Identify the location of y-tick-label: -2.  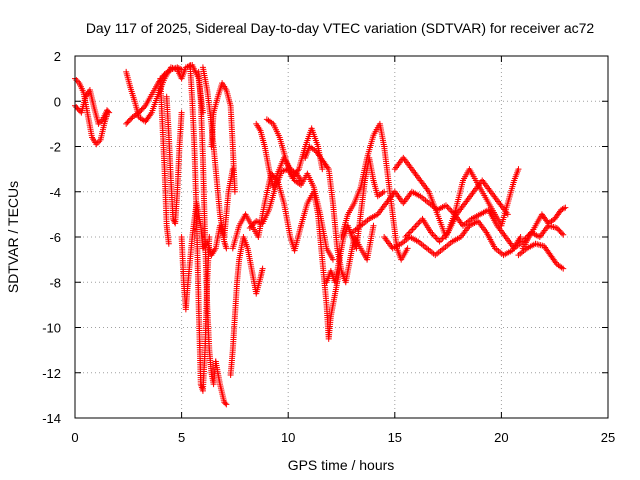
(55, 147).